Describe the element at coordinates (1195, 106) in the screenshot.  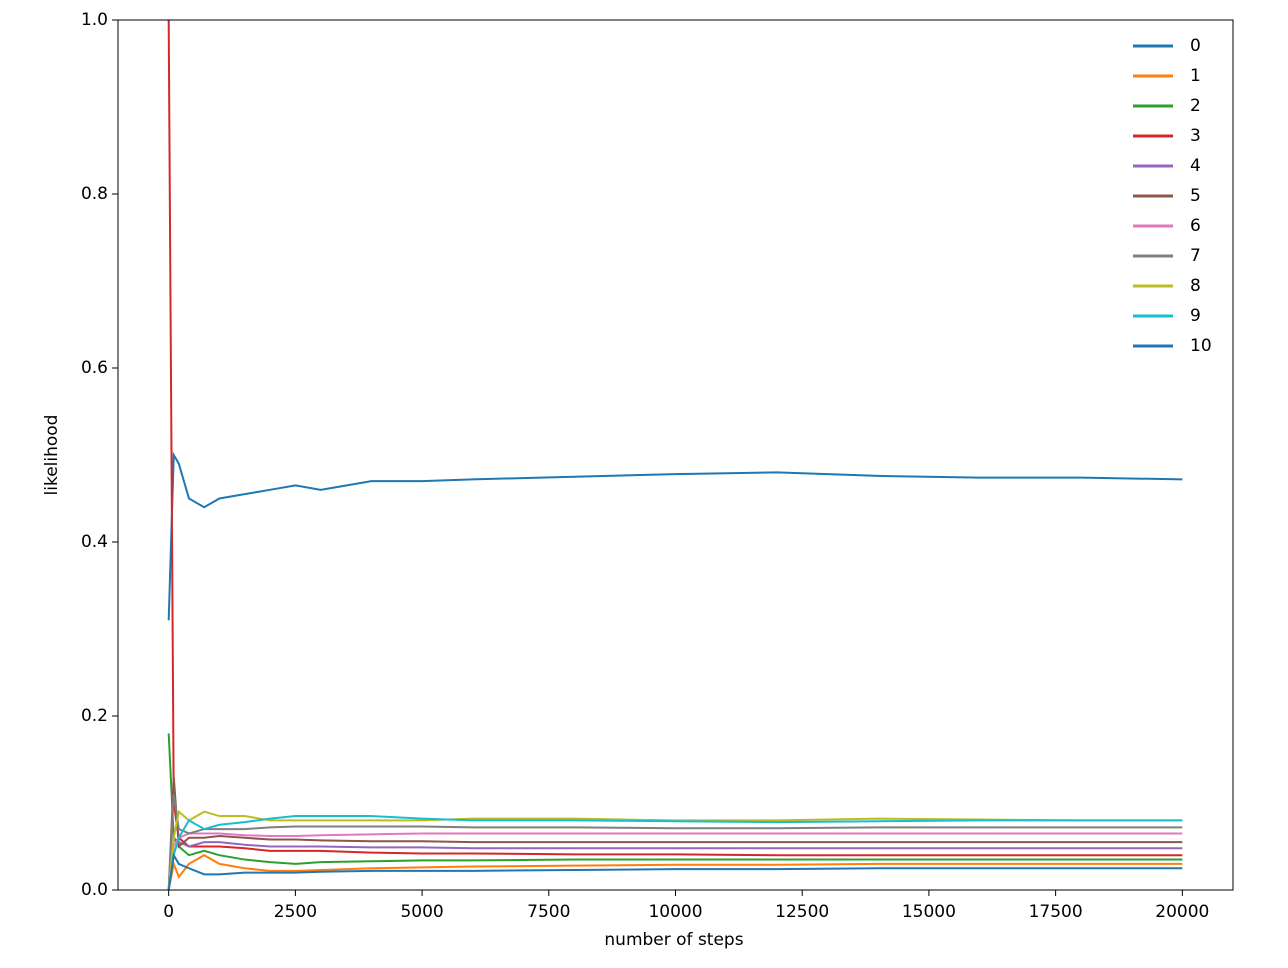
I see `legend-label: 2` at that location.